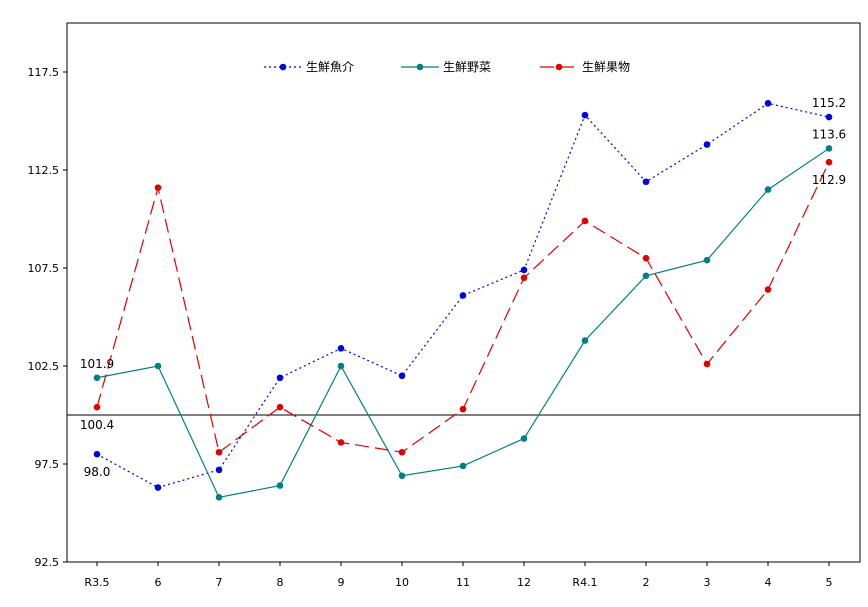 The height and width of the screenshot is (607, 868). What do you see at coordinates (280, 582) in the screenshot?
I see `x-tick-label: 8` at bounding box center [280, 582].